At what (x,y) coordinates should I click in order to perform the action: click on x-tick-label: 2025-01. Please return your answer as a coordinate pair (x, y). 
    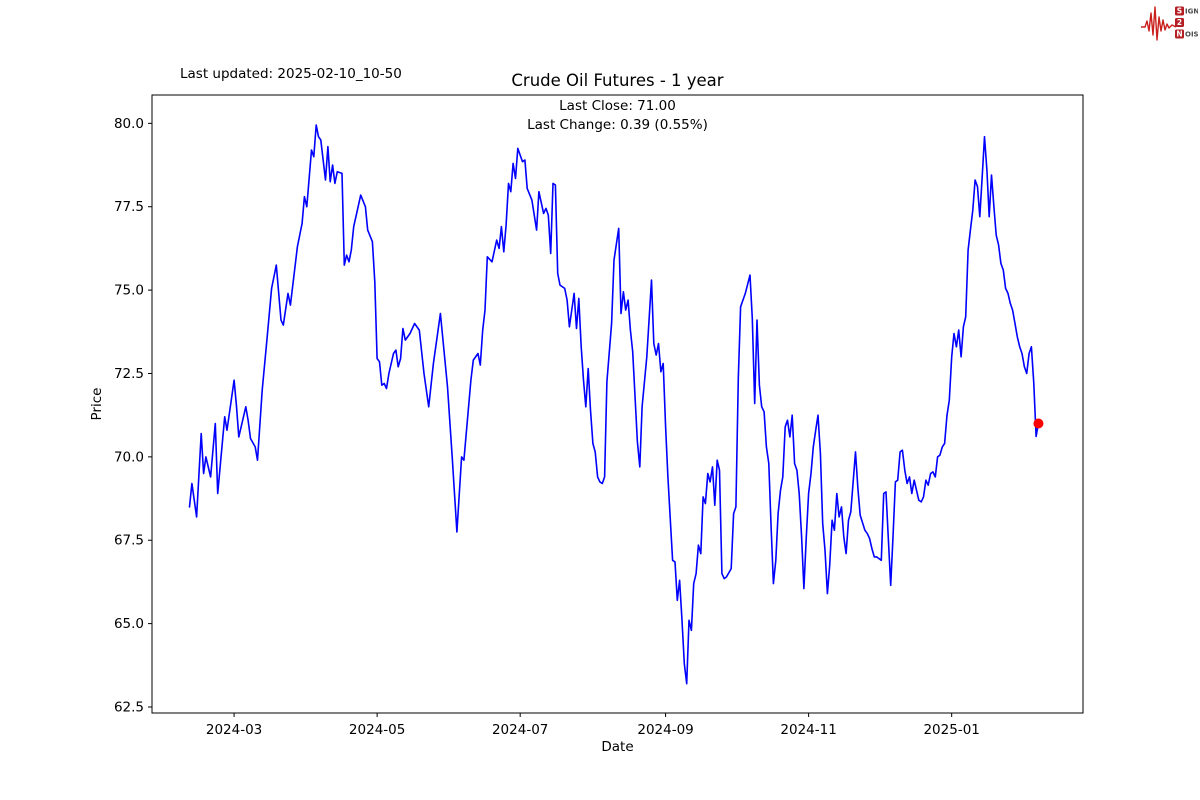
    Looking at the image, I should click on (951, 730).